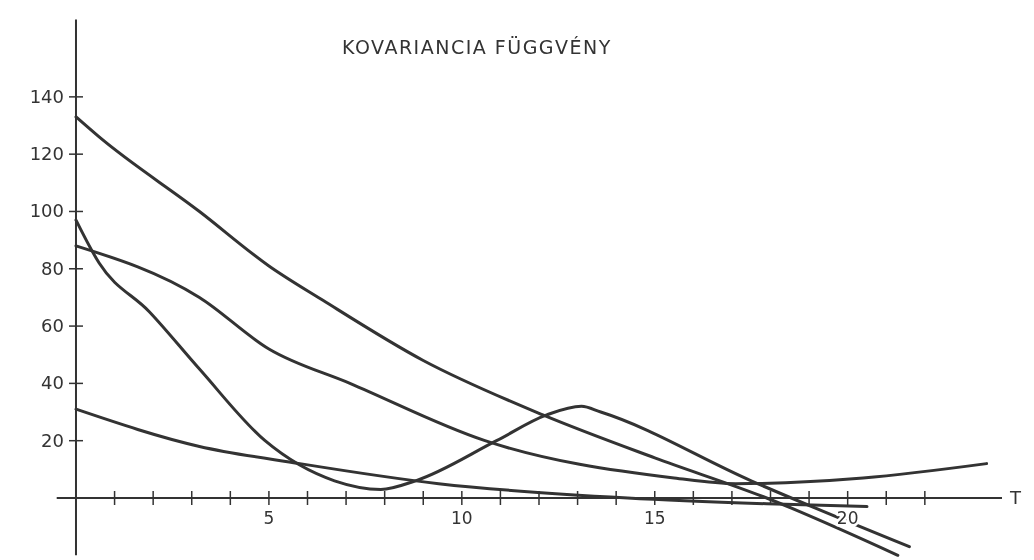 Image resolution: width=1034 pixels, height=560 pixels. What do you see at coordinates (46, 96) in the screenshot?
I see `y-tick-label: 140` at bounding box center [46, 96].